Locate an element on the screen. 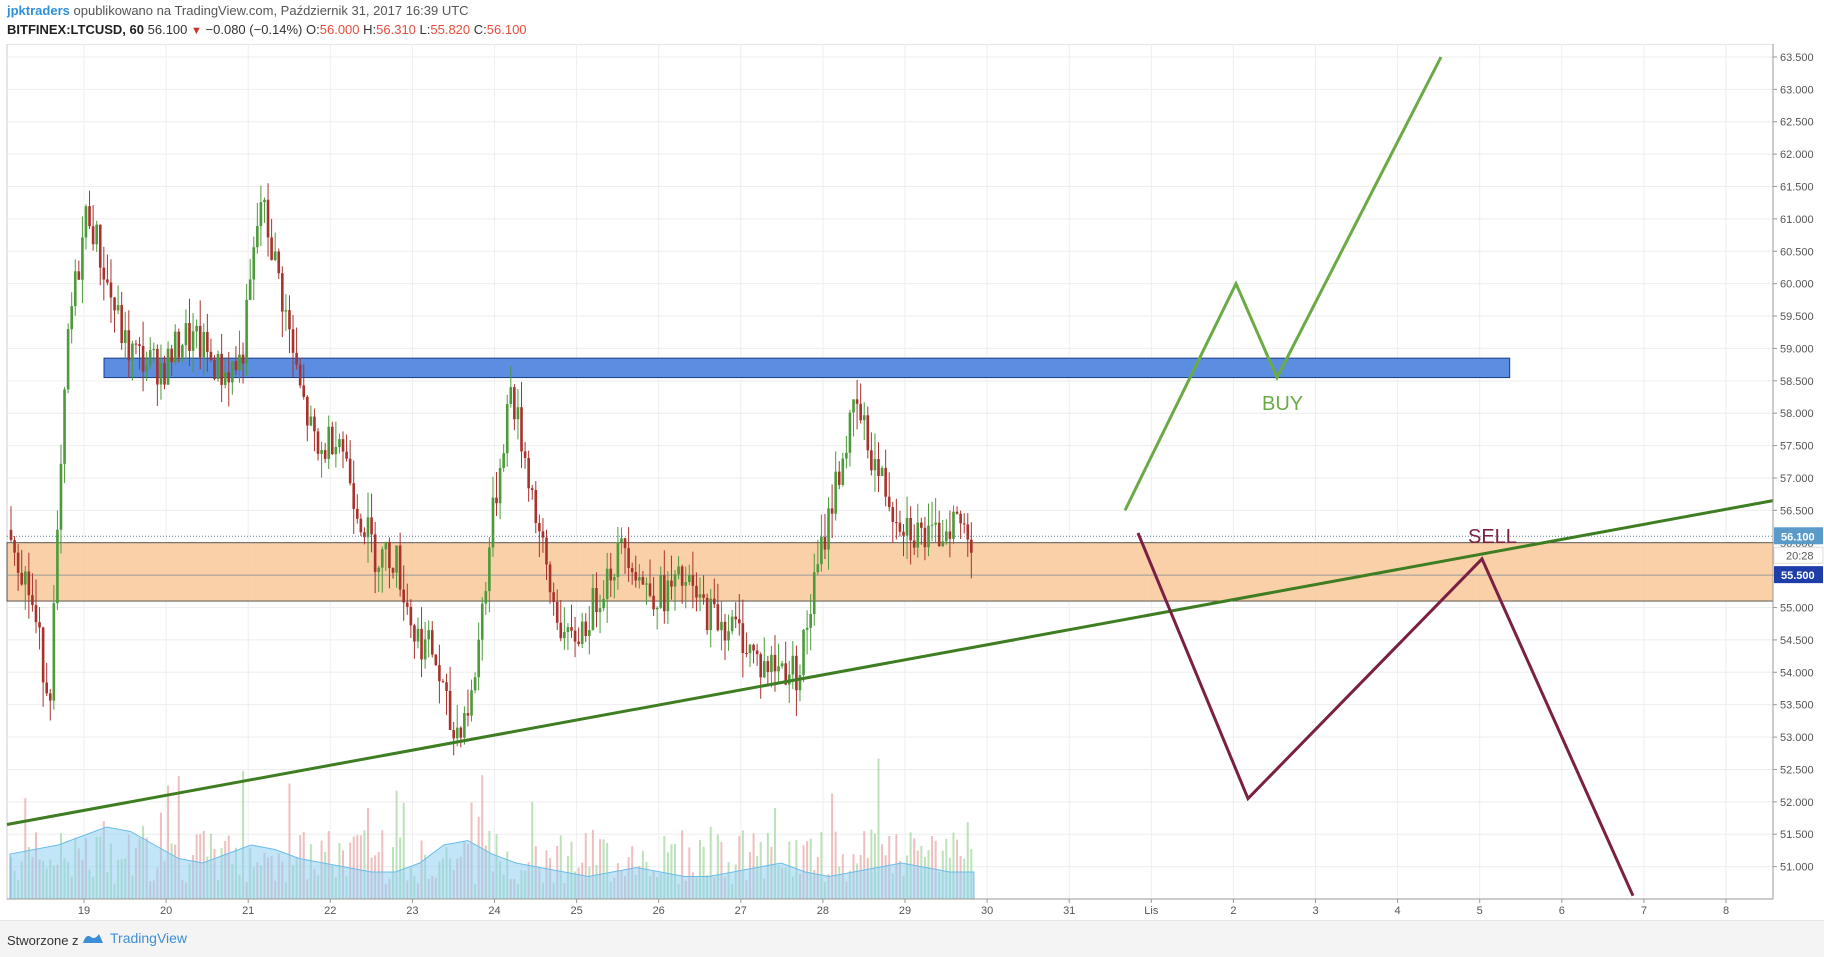 Image resolution: width=1824 pixels, height=957 pixels. tradingview-brand: TradingView is located at coordinates (134, 938).